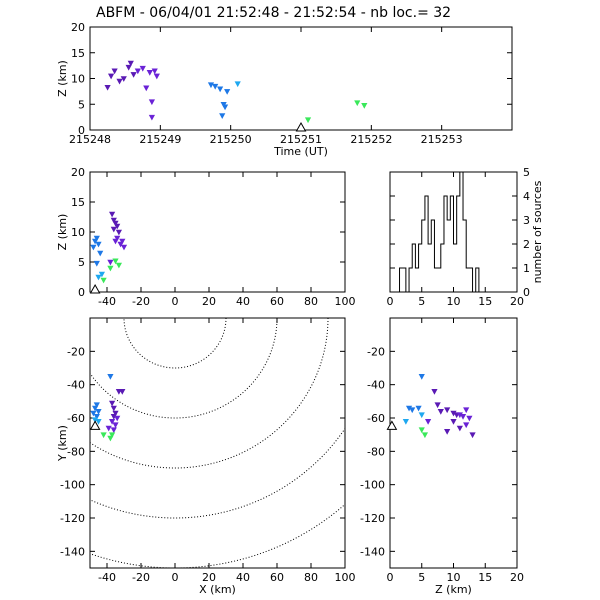  Describe the element at coordinates (78, 202) in the screenshot. I see `y-tick-label: 15` at that location.